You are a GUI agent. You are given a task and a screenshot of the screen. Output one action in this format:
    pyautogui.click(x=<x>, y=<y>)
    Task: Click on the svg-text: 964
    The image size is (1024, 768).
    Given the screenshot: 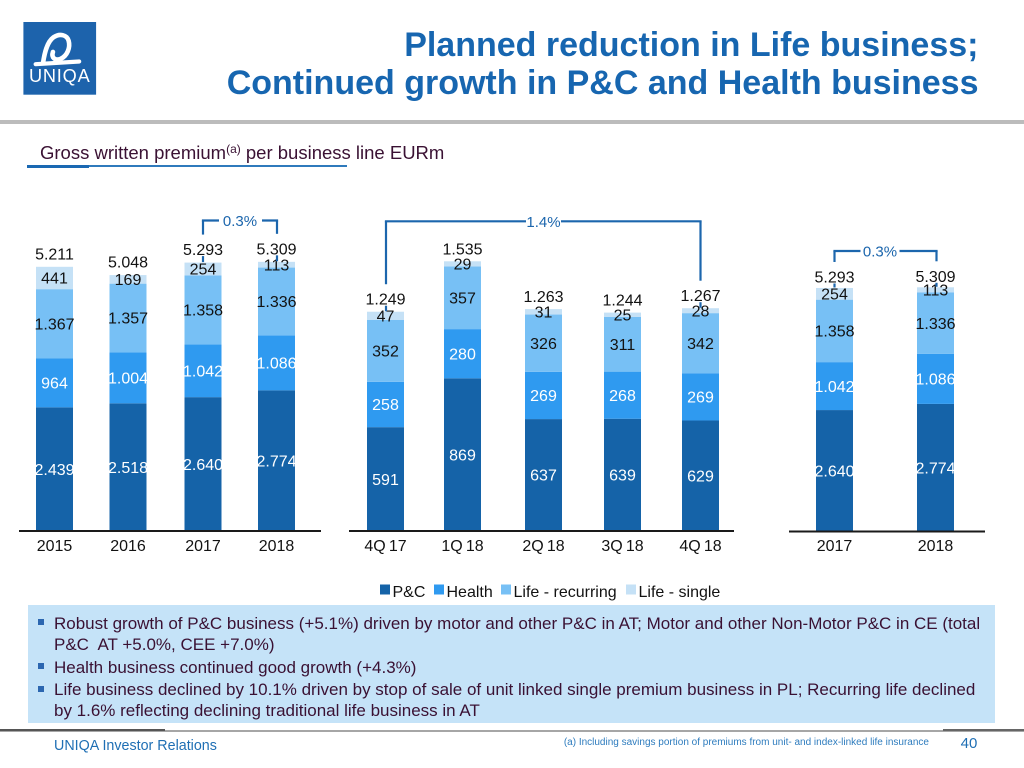 What is the action you would take?
    pyautogui.click(x=54, y=384)
    